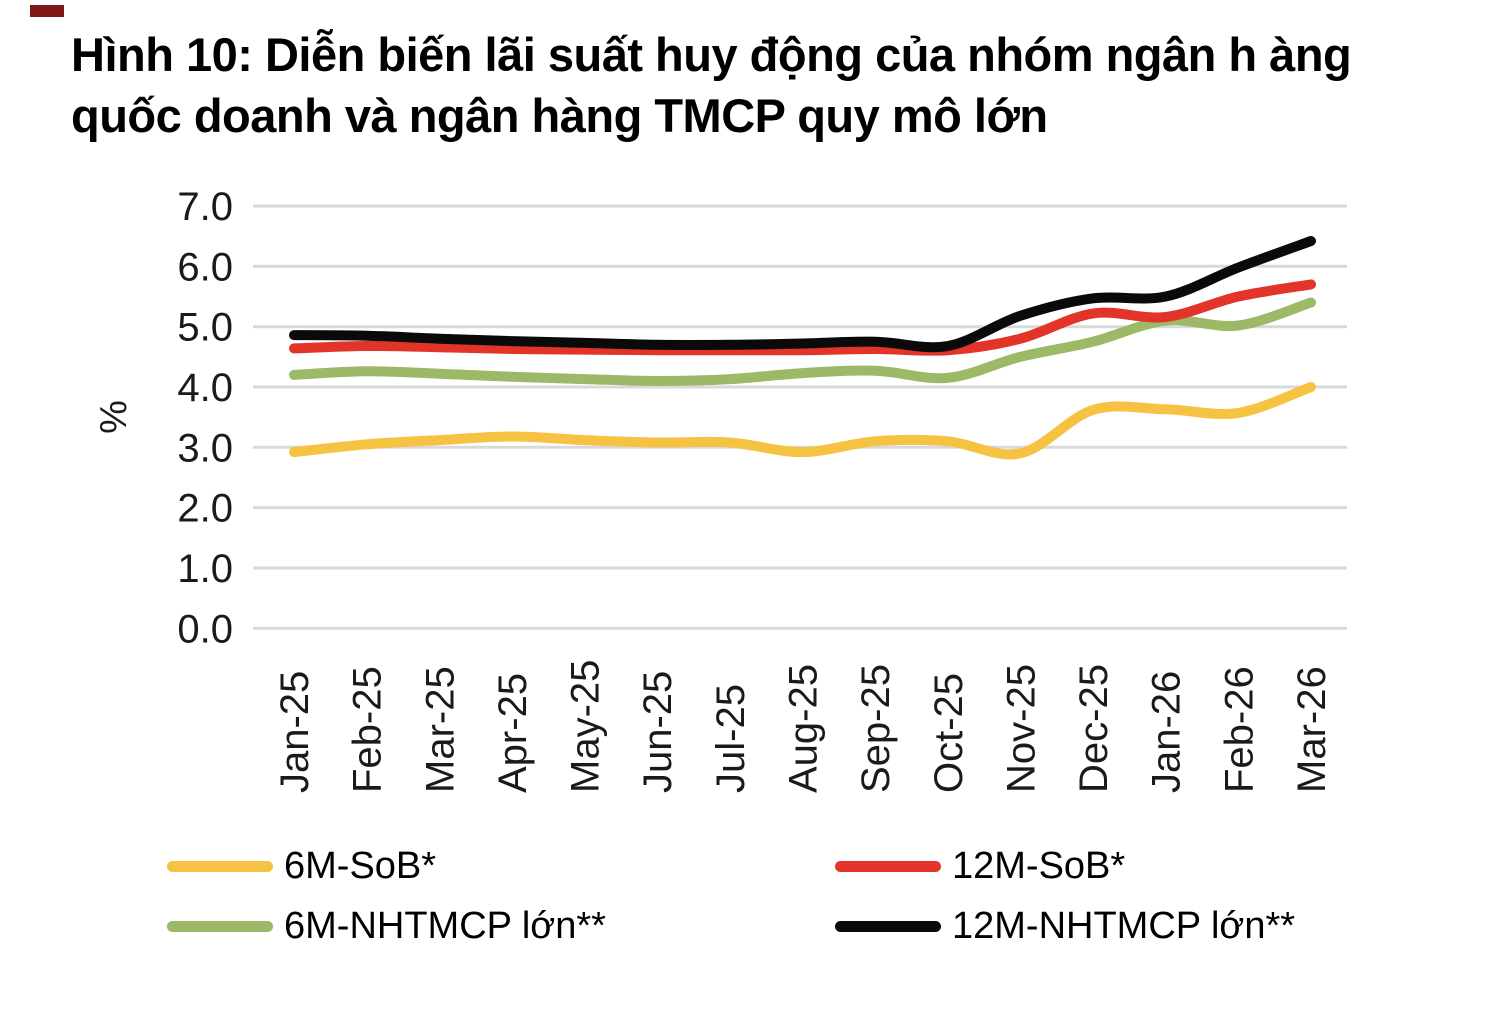 The height and width of the screenshot is (1016, 1496). I want to click on y-tick-label-6.0: 6.0, so click(205, 267).